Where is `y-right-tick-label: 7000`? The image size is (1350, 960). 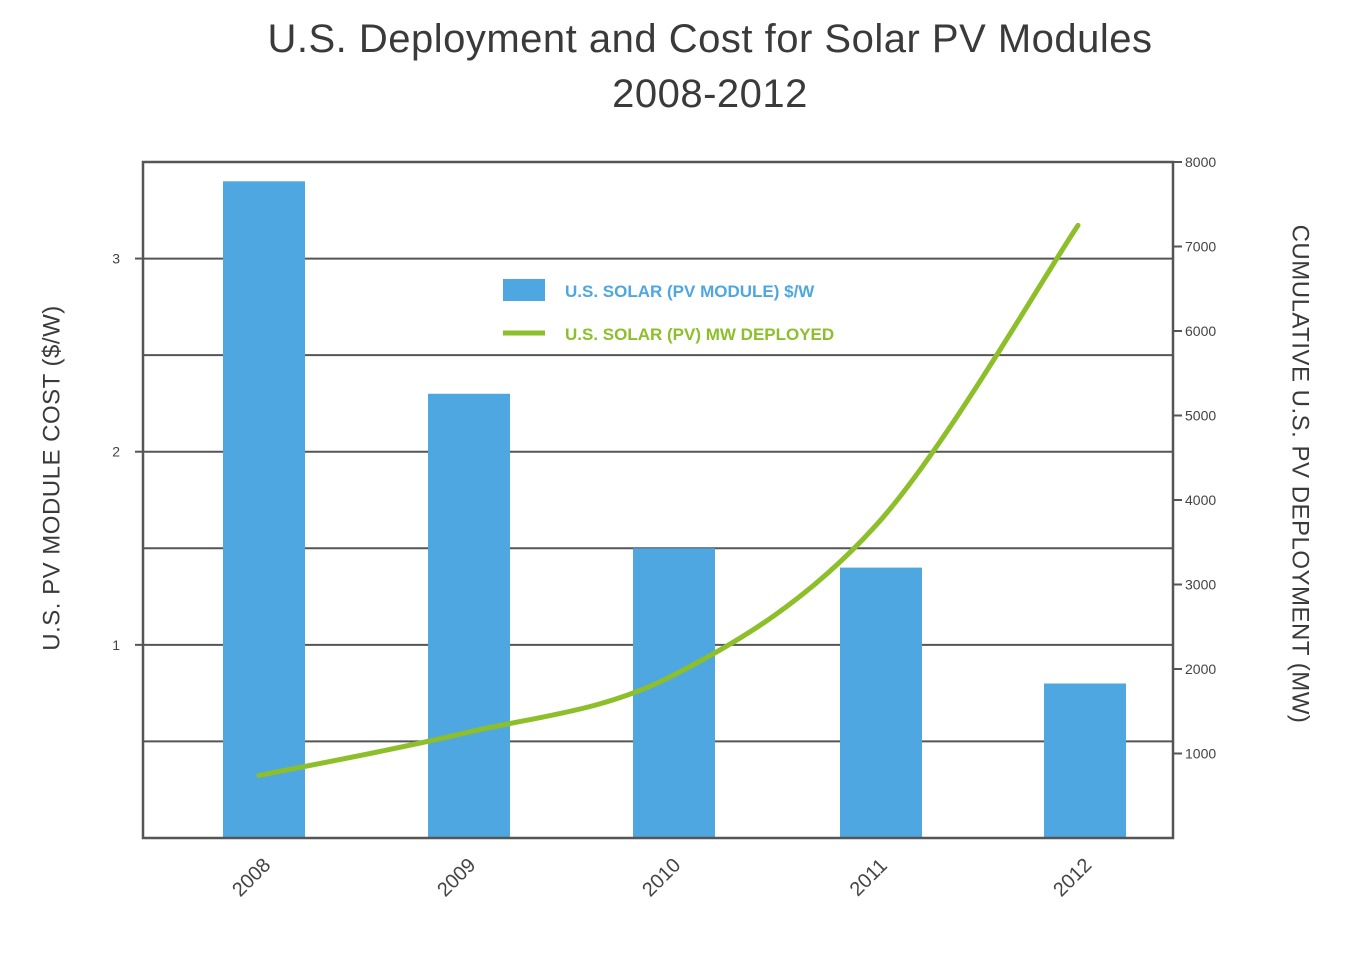
y-right-tick-label: 7000 is located at coordinates (1200, 247).